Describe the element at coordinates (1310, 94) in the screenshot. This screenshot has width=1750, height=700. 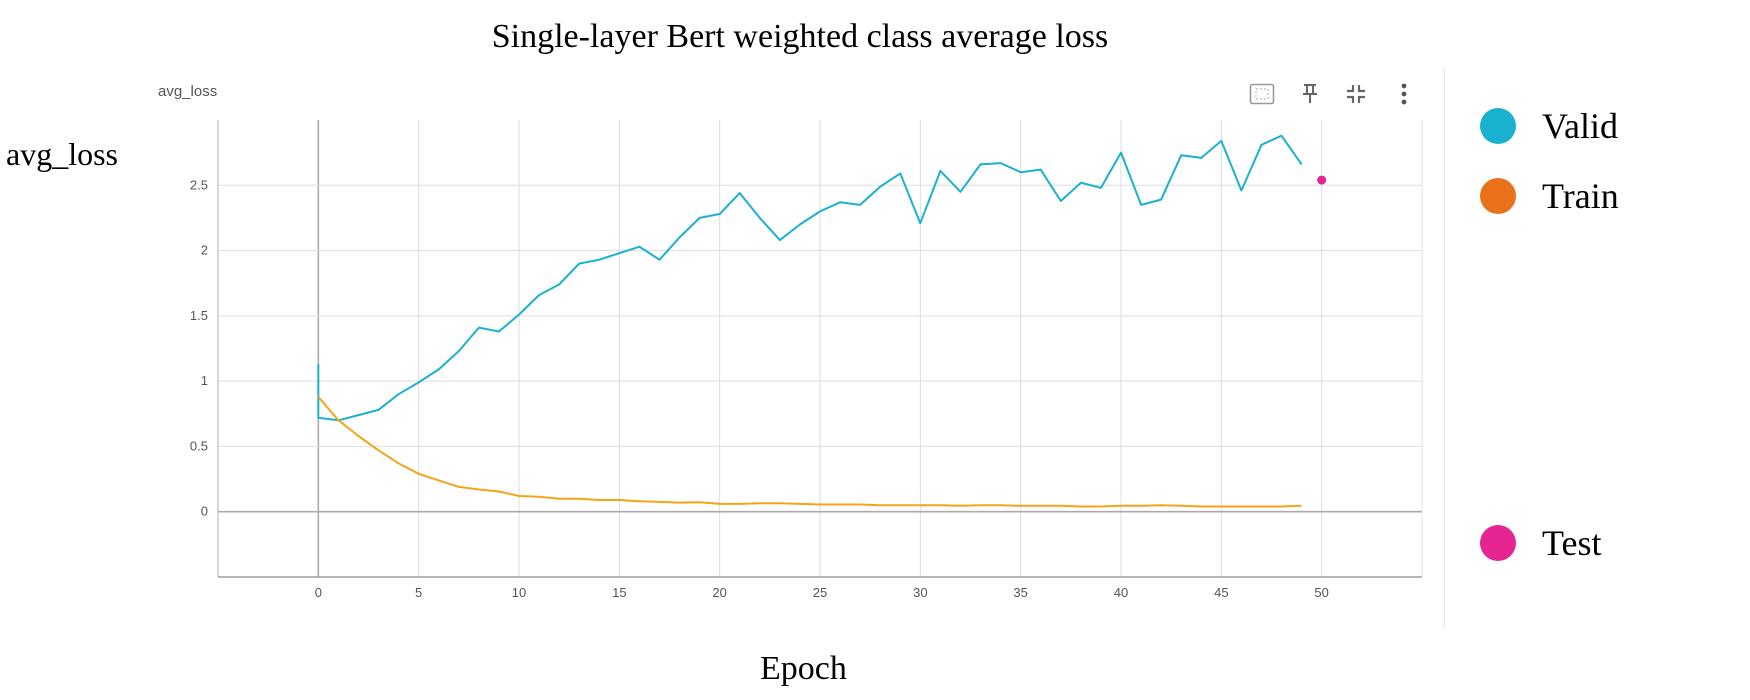
I see `pin-icon` at that location.